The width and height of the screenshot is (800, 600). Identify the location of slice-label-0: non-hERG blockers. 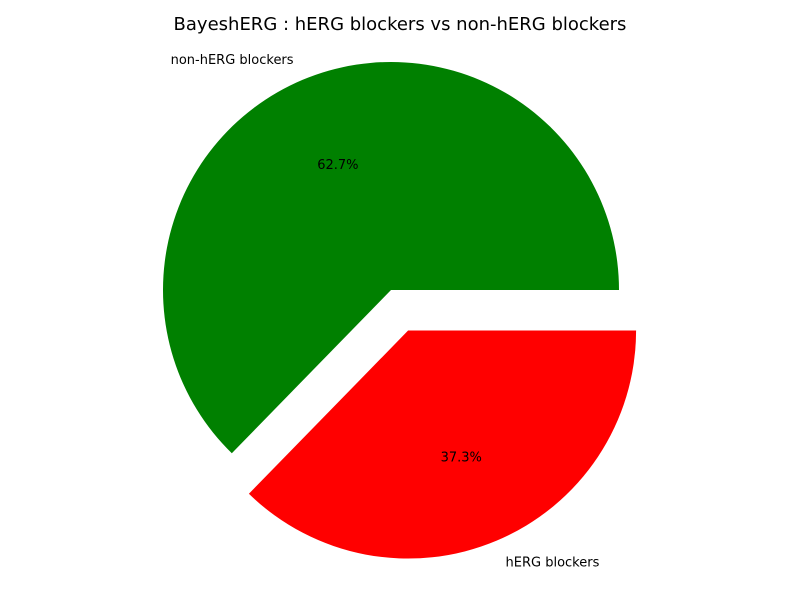
(232, 60).